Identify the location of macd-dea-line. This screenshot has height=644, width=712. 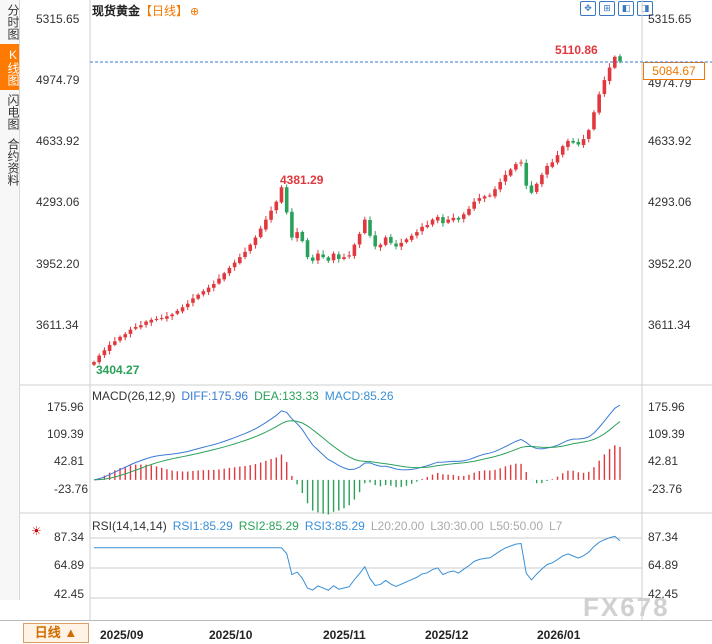
(357, 450).